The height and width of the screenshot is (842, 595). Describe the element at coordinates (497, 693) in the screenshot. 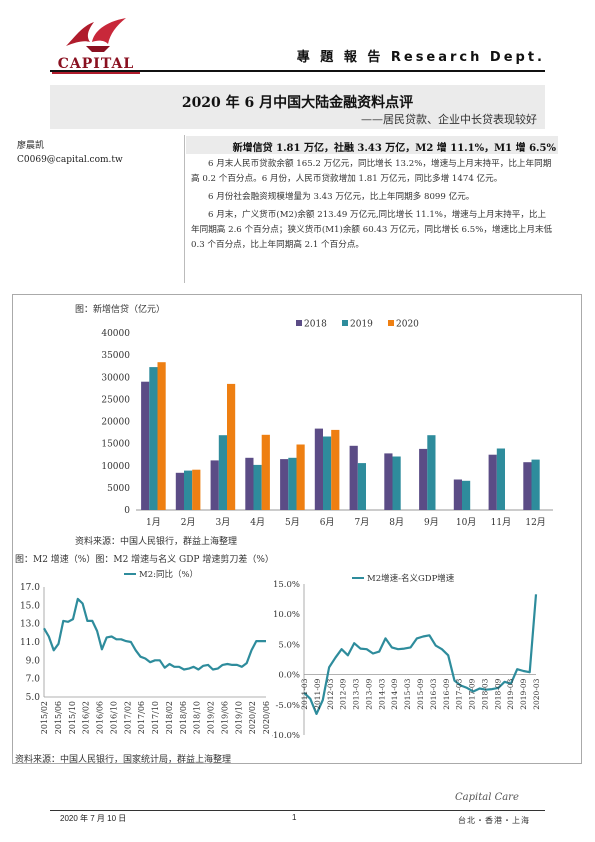

I see `x-tick-label: 2018-09` at that location.